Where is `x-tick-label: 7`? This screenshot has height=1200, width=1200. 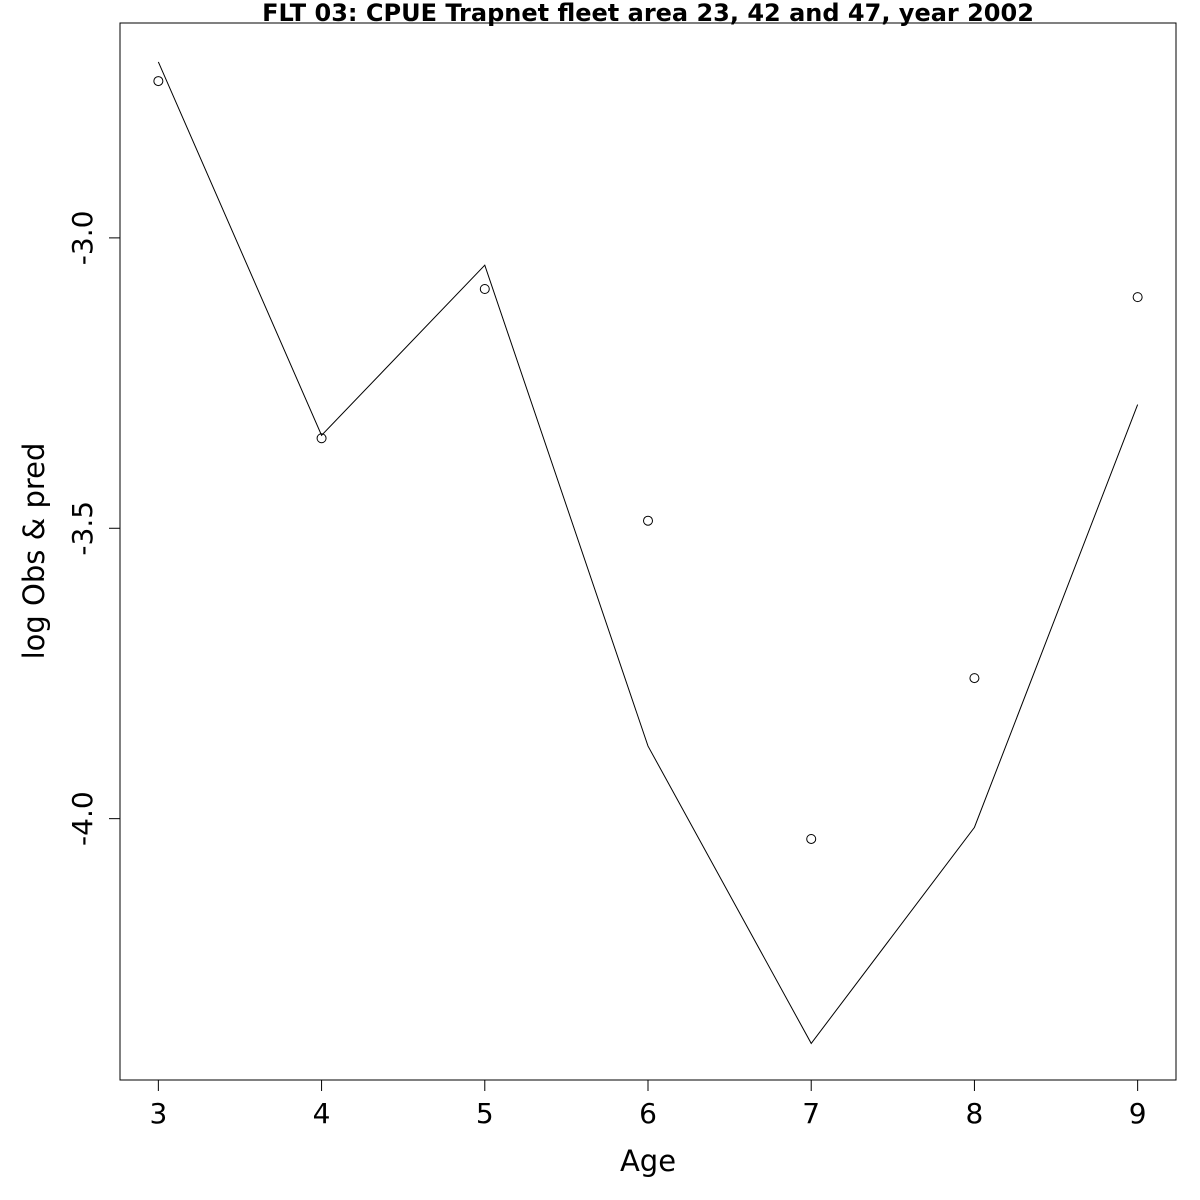
x-tick-label: 7 is located at coordinates (811, 1113).